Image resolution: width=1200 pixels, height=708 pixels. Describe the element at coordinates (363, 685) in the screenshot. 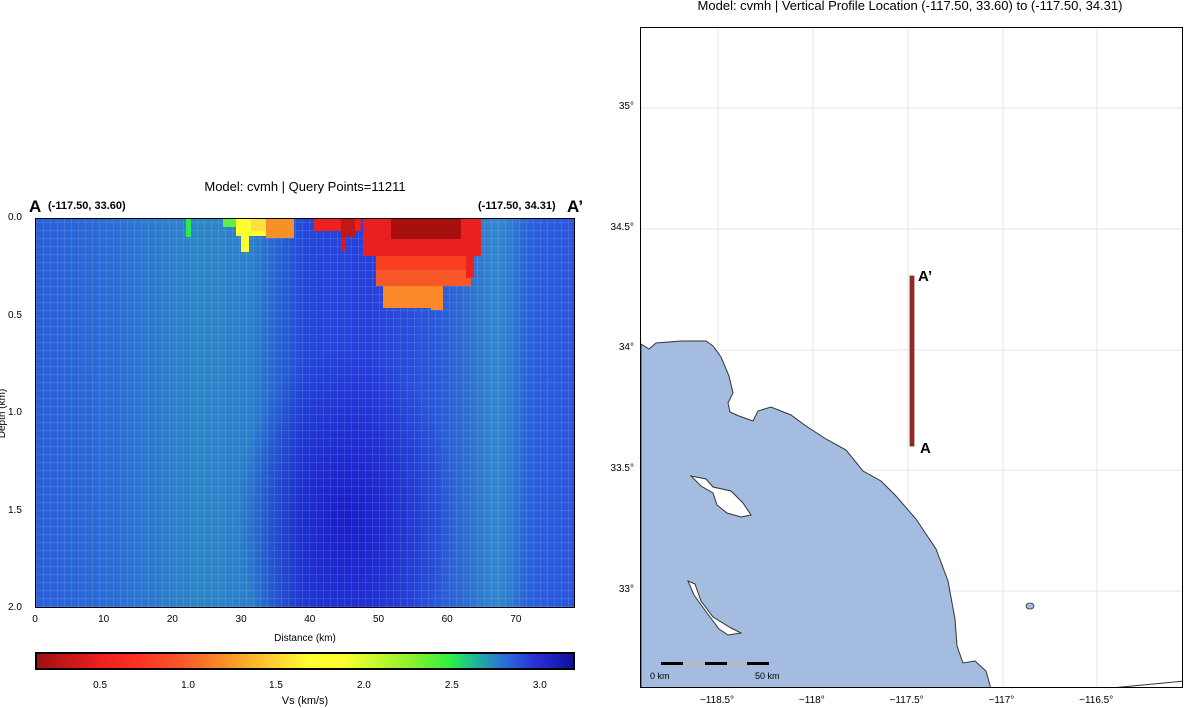

I see `colorbar-tick-label: 2.0` at that location.